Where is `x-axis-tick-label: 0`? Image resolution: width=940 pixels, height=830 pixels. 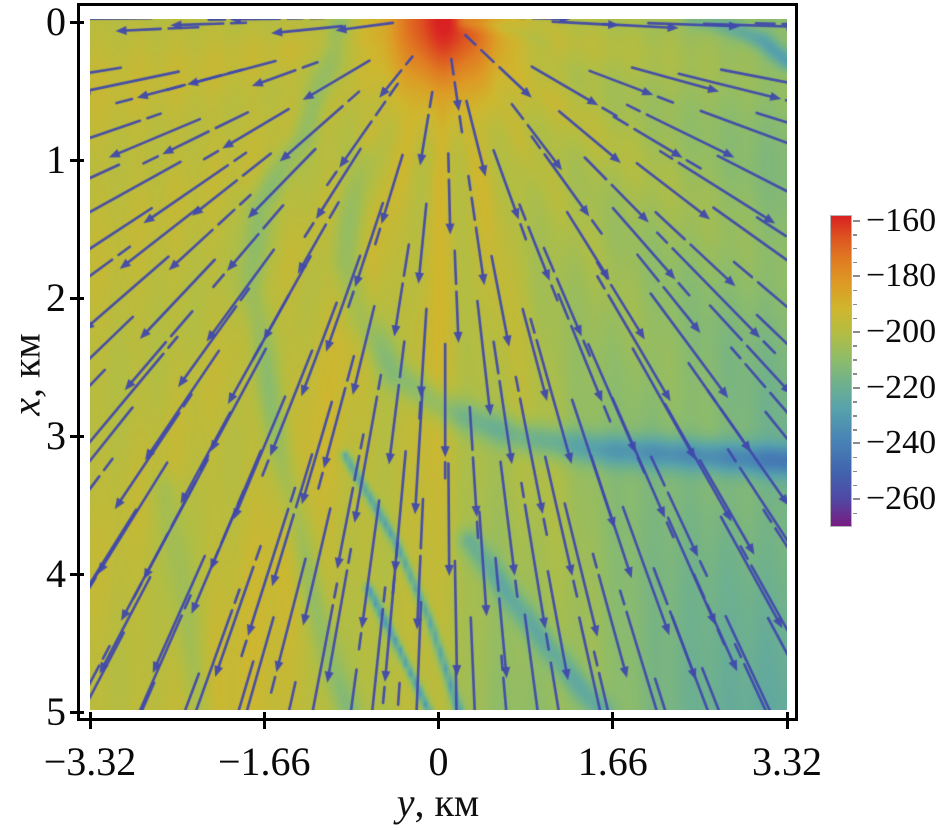 x-axis-tick-label: 0 is located at coordinates (438, 761).